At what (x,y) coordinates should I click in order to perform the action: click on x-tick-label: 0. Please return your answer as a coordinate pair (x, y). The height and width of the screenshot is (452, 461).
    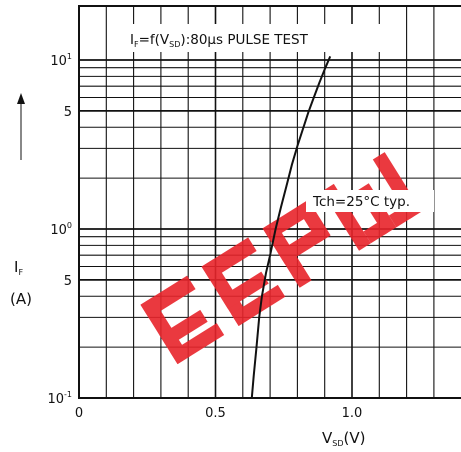
    Looking at the image, I should click on (79, 413).